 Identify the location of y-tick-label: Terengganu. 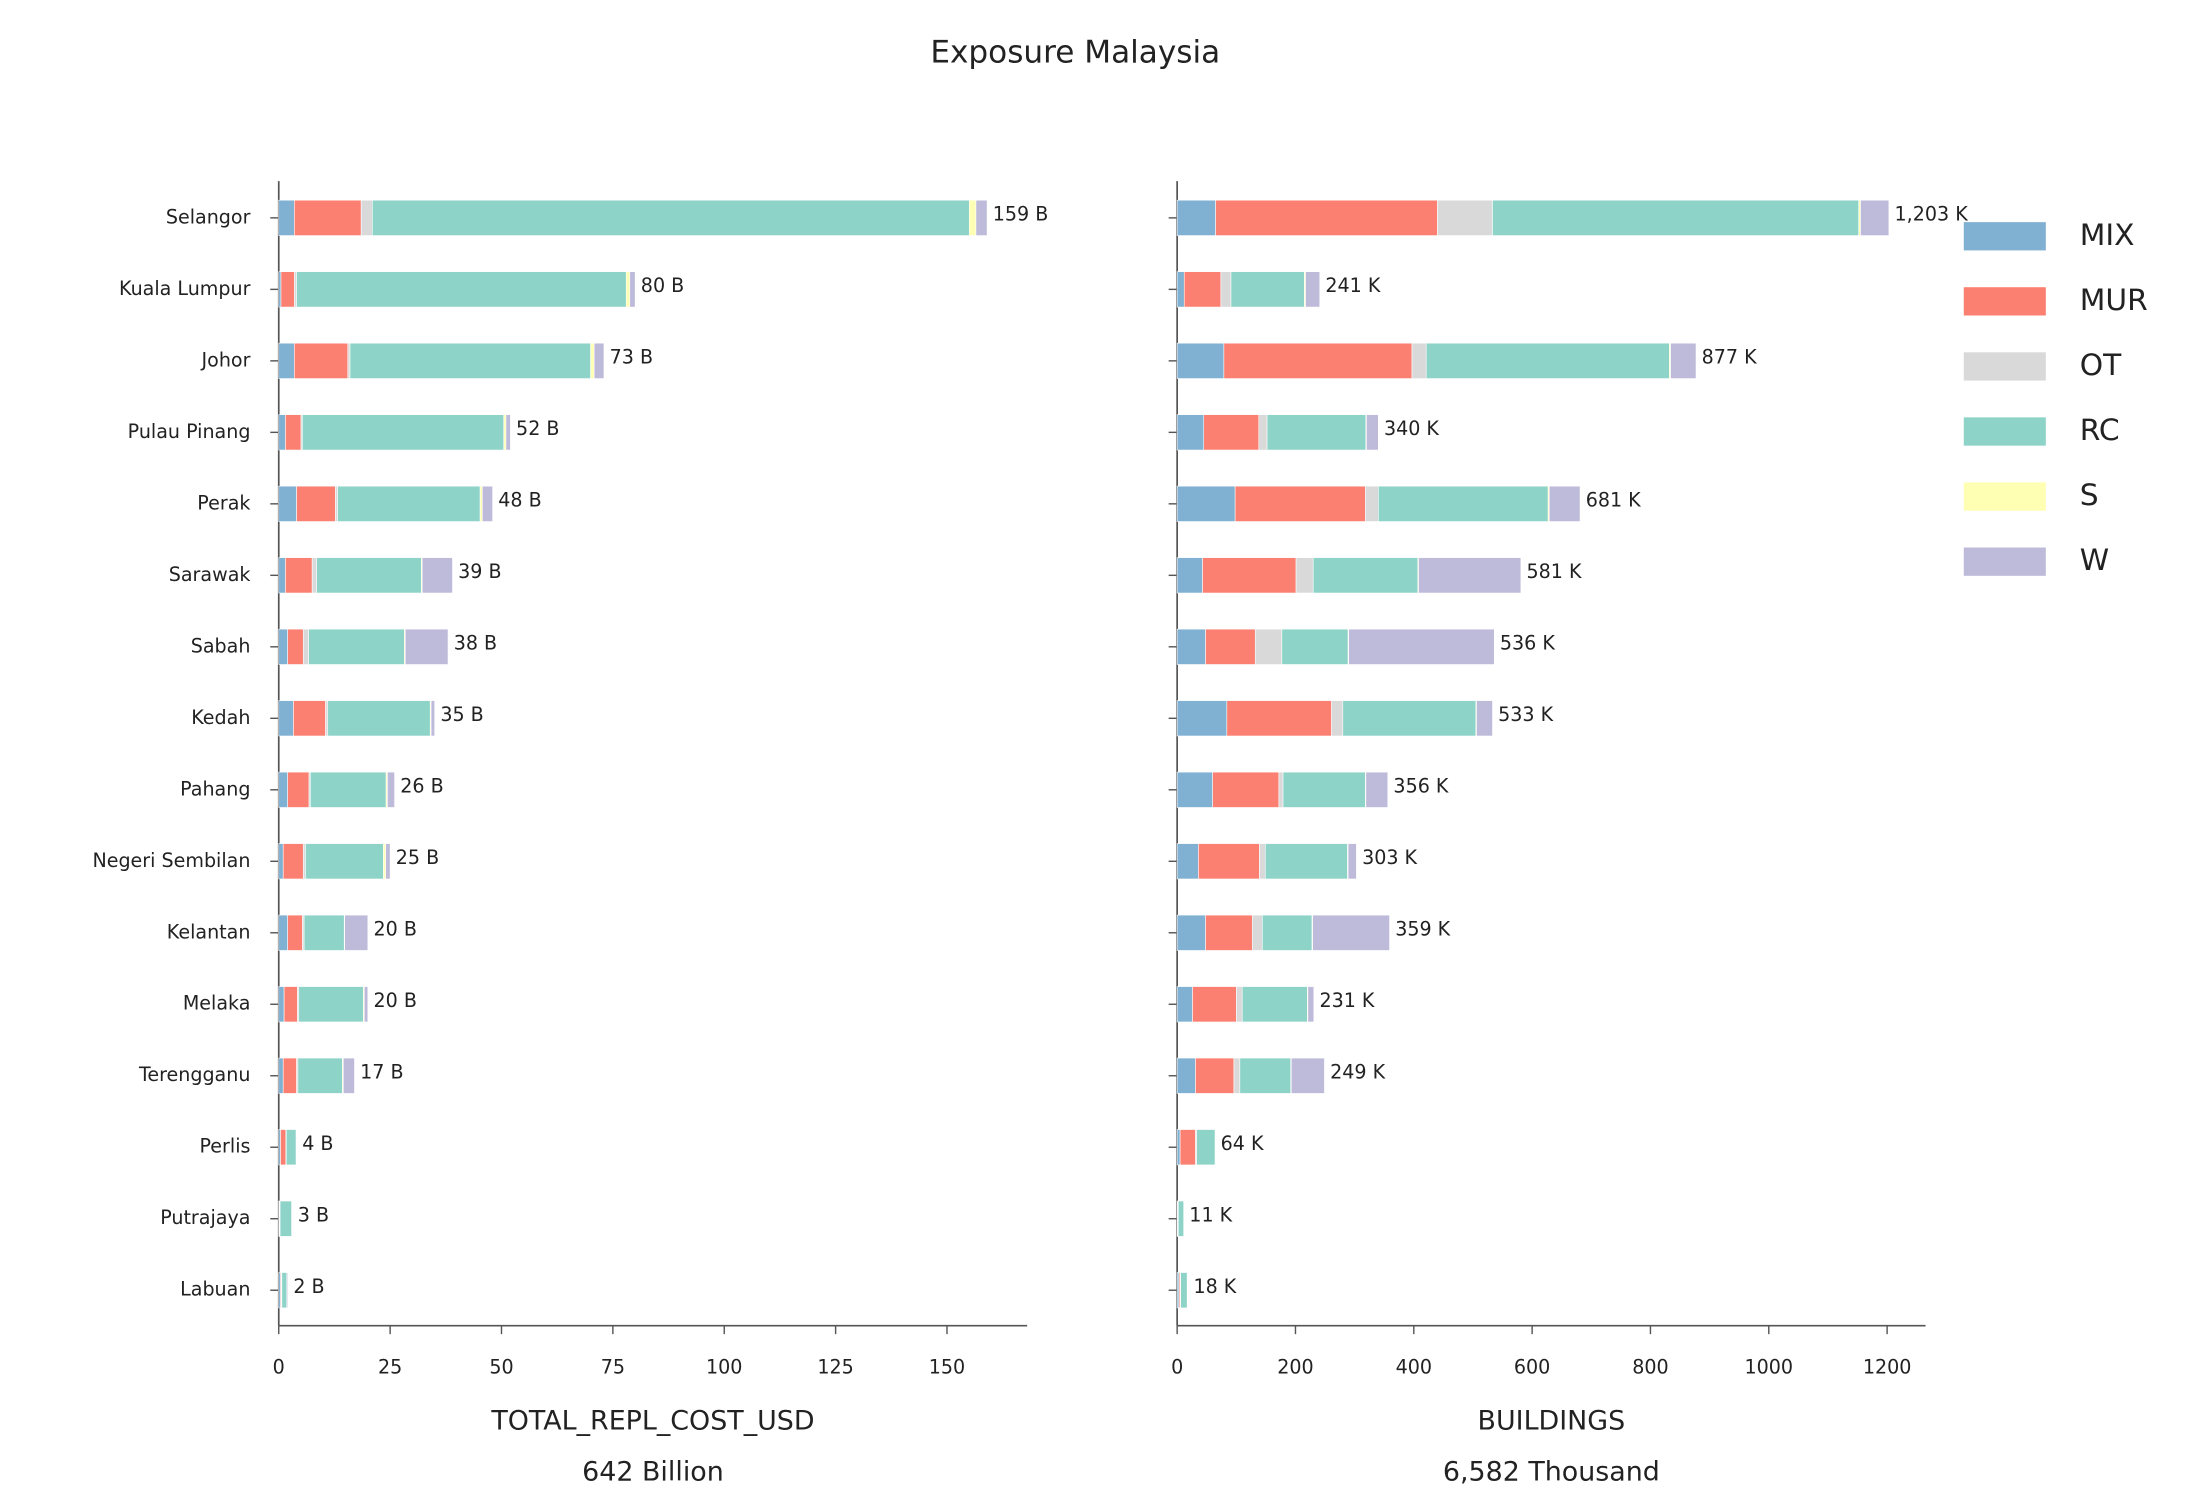
(194, 1074).